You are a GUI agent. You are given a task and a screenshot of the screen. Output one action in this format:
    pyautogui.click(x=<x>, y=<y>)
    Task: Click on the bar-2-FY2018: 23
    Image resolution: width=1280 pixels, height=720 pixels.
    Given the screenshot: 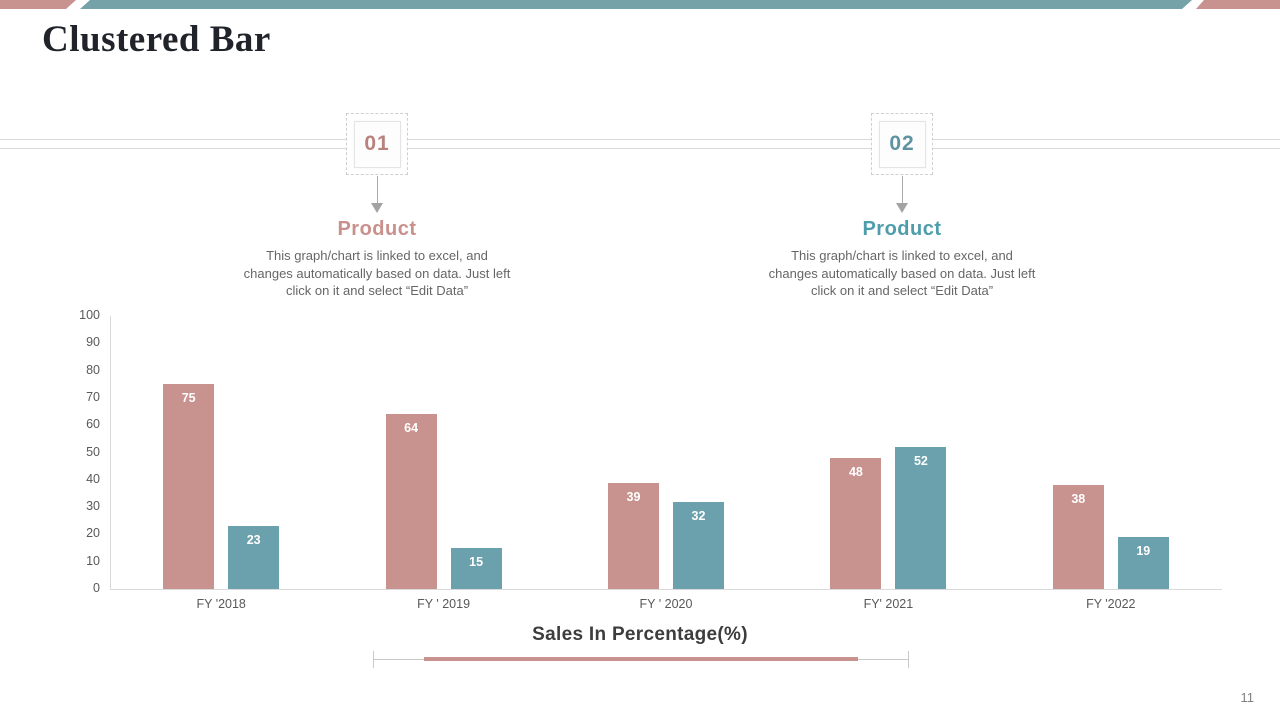 What is the action you would take?
    pyautogui.click(x=254, y=557)
    